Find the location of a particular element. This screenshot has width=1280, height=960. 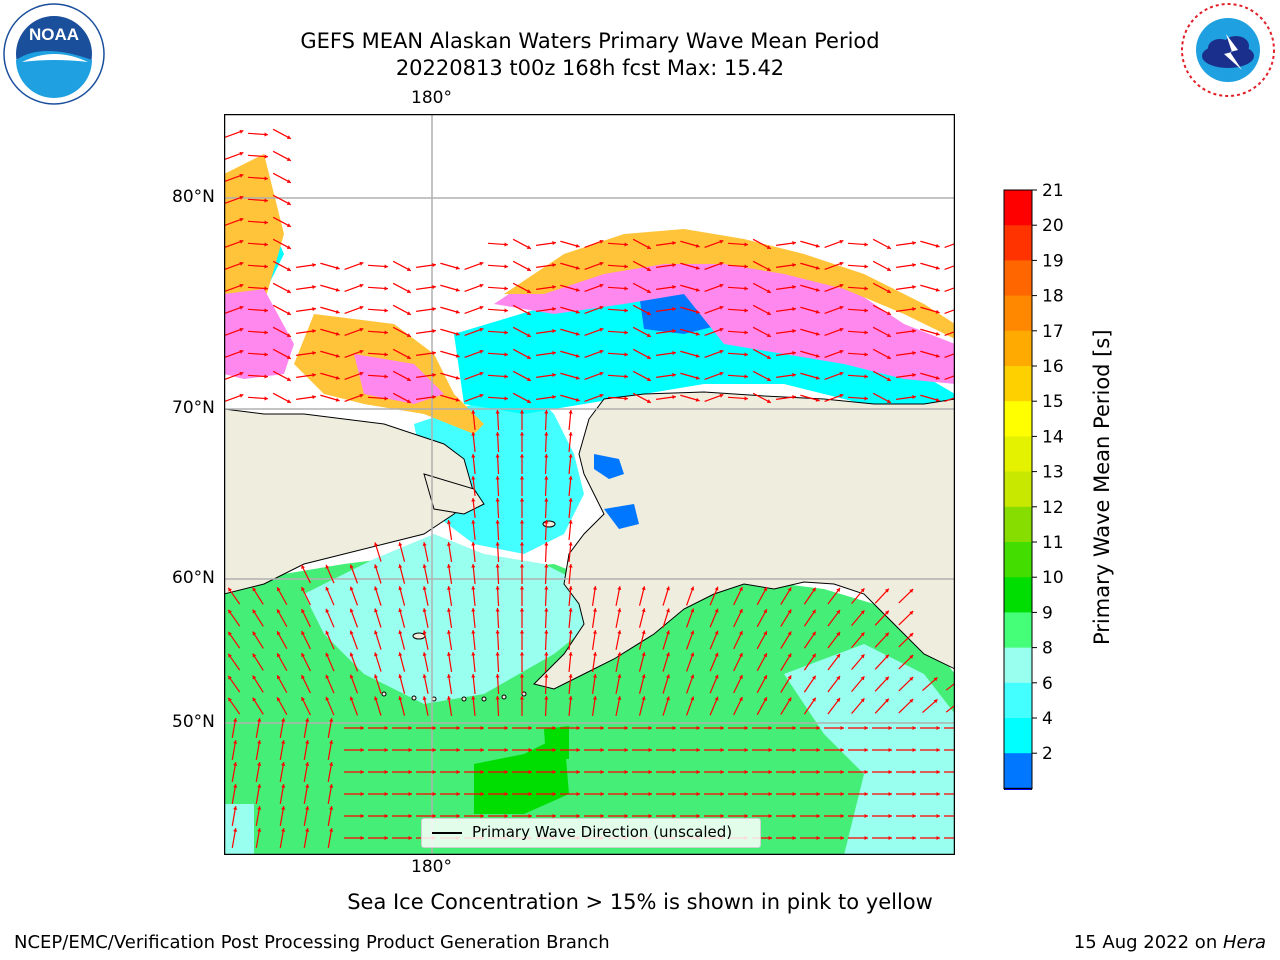

lat-label-60: 60°N is located at coordinates (193, 578).